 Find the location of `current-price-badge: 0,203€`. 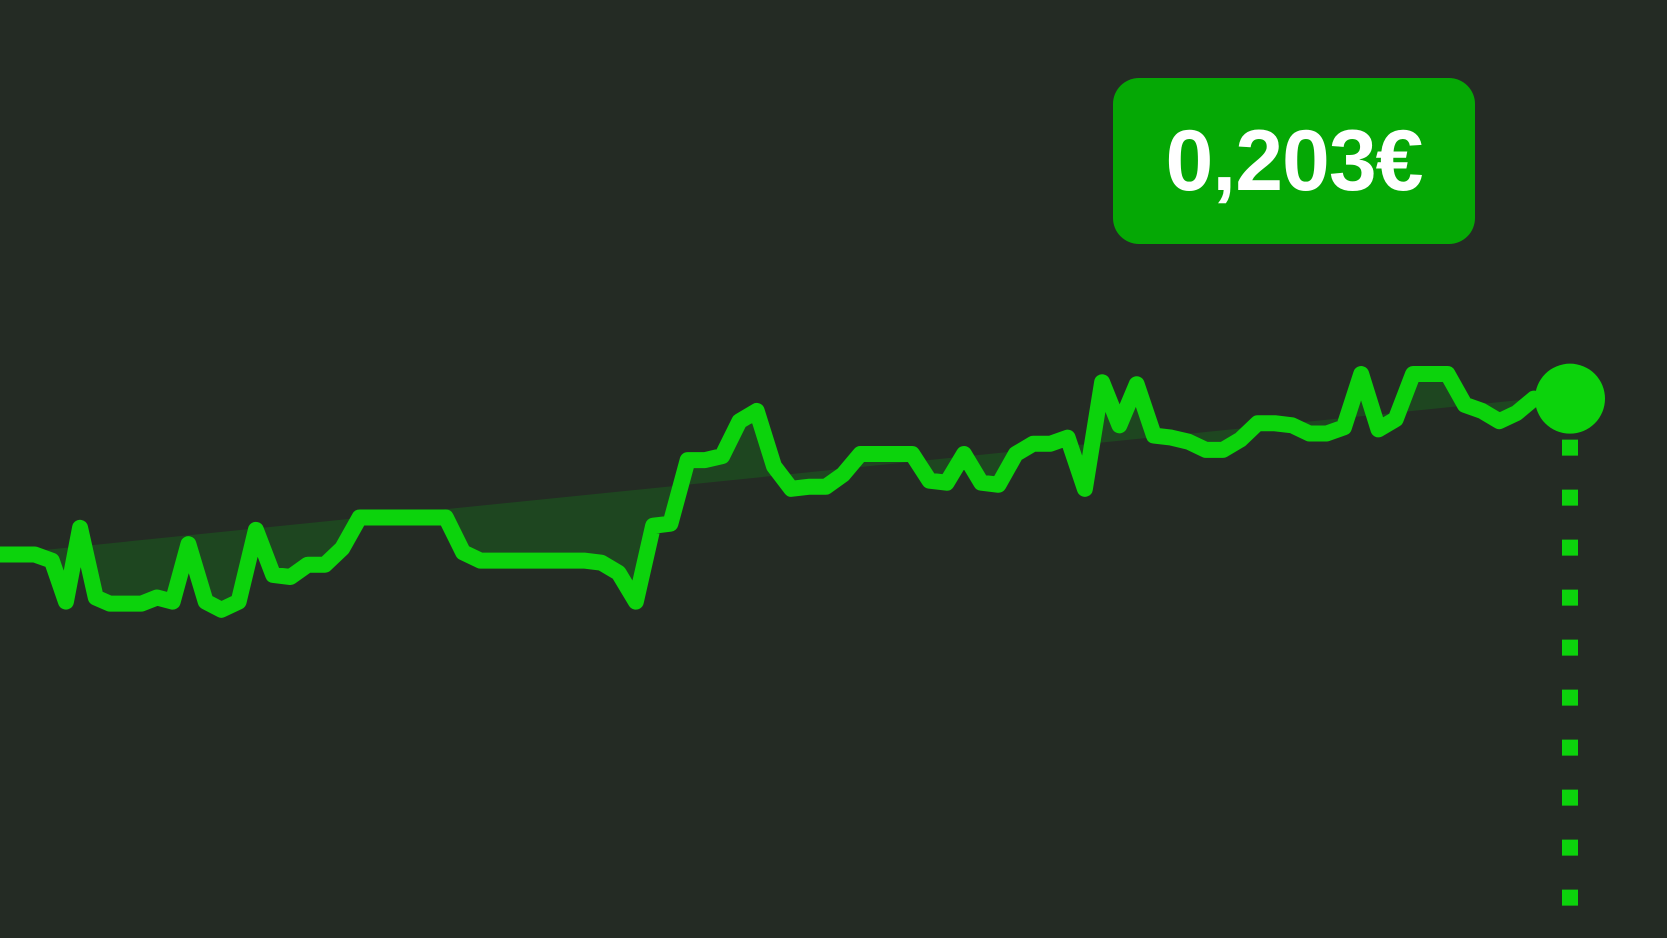

current-price-badge: 0,203€ is located at coordinates (1294, 161).